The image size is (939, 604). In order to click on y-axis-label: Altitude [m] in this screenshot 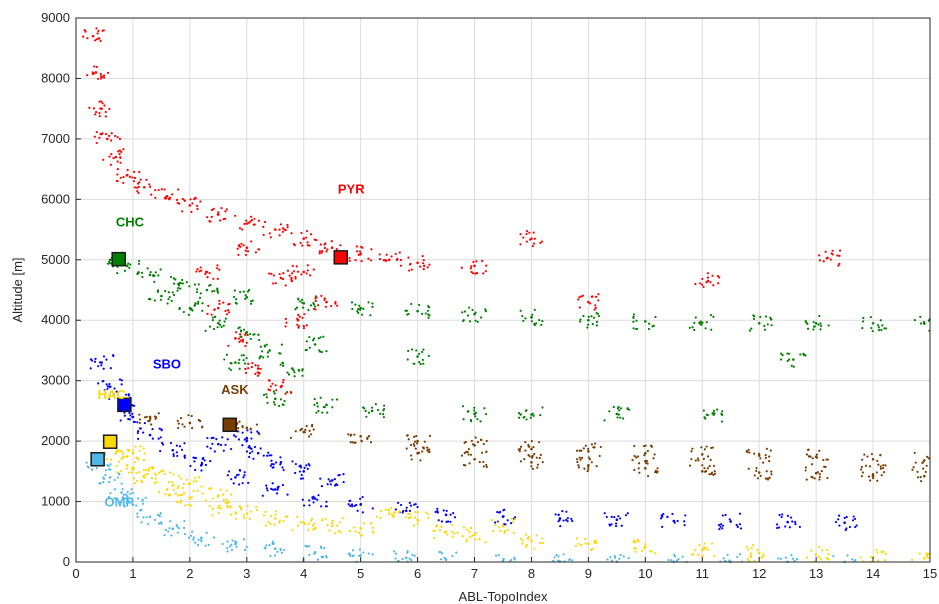, I will do `click(17, 289)`.